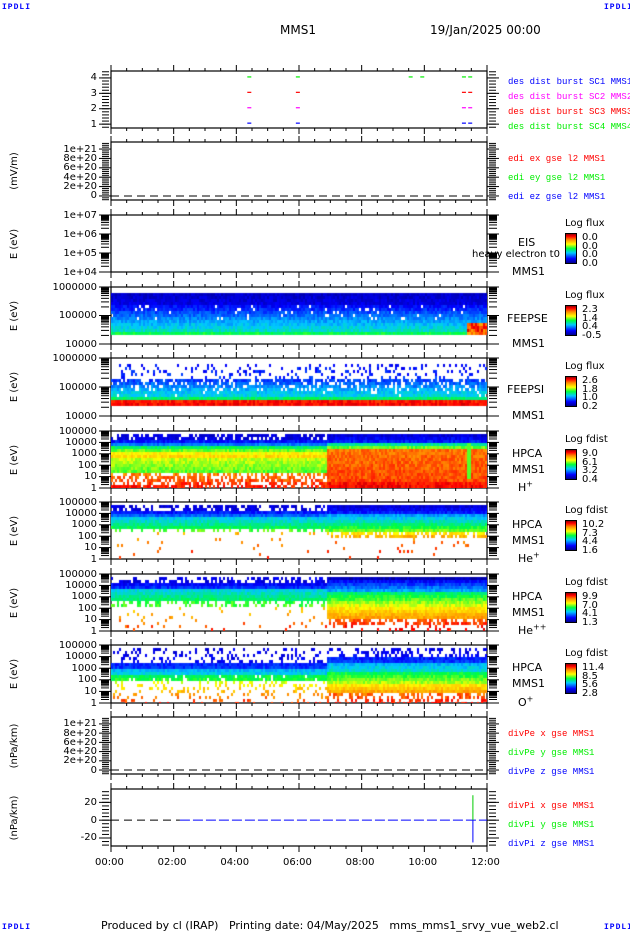  I want to click on colorbar-tick-label: 8.5, so click(590, 676).